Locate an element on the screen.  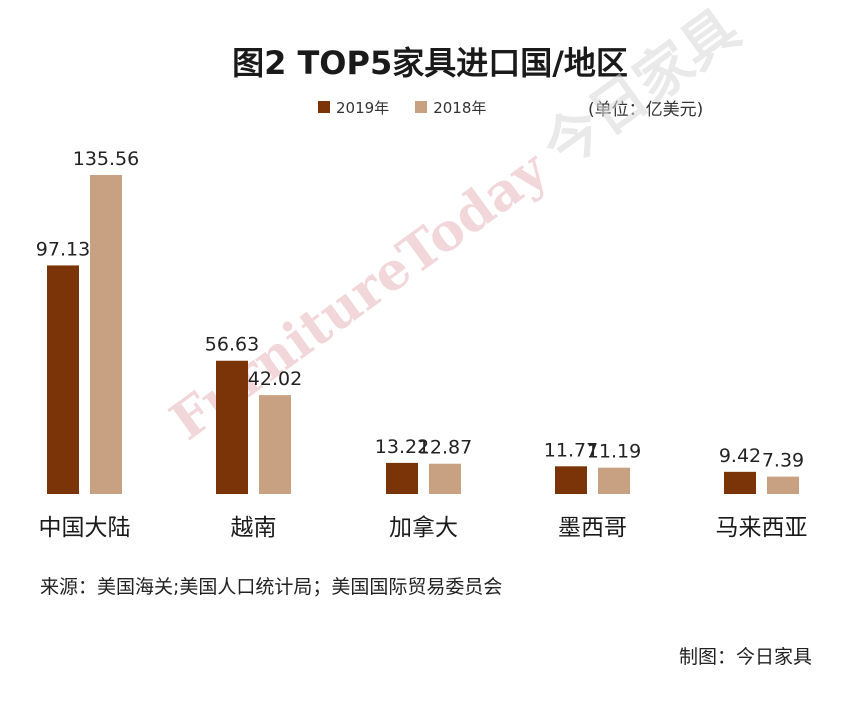
category-label-2: 加拿大 is located at coordinates (423, 527).